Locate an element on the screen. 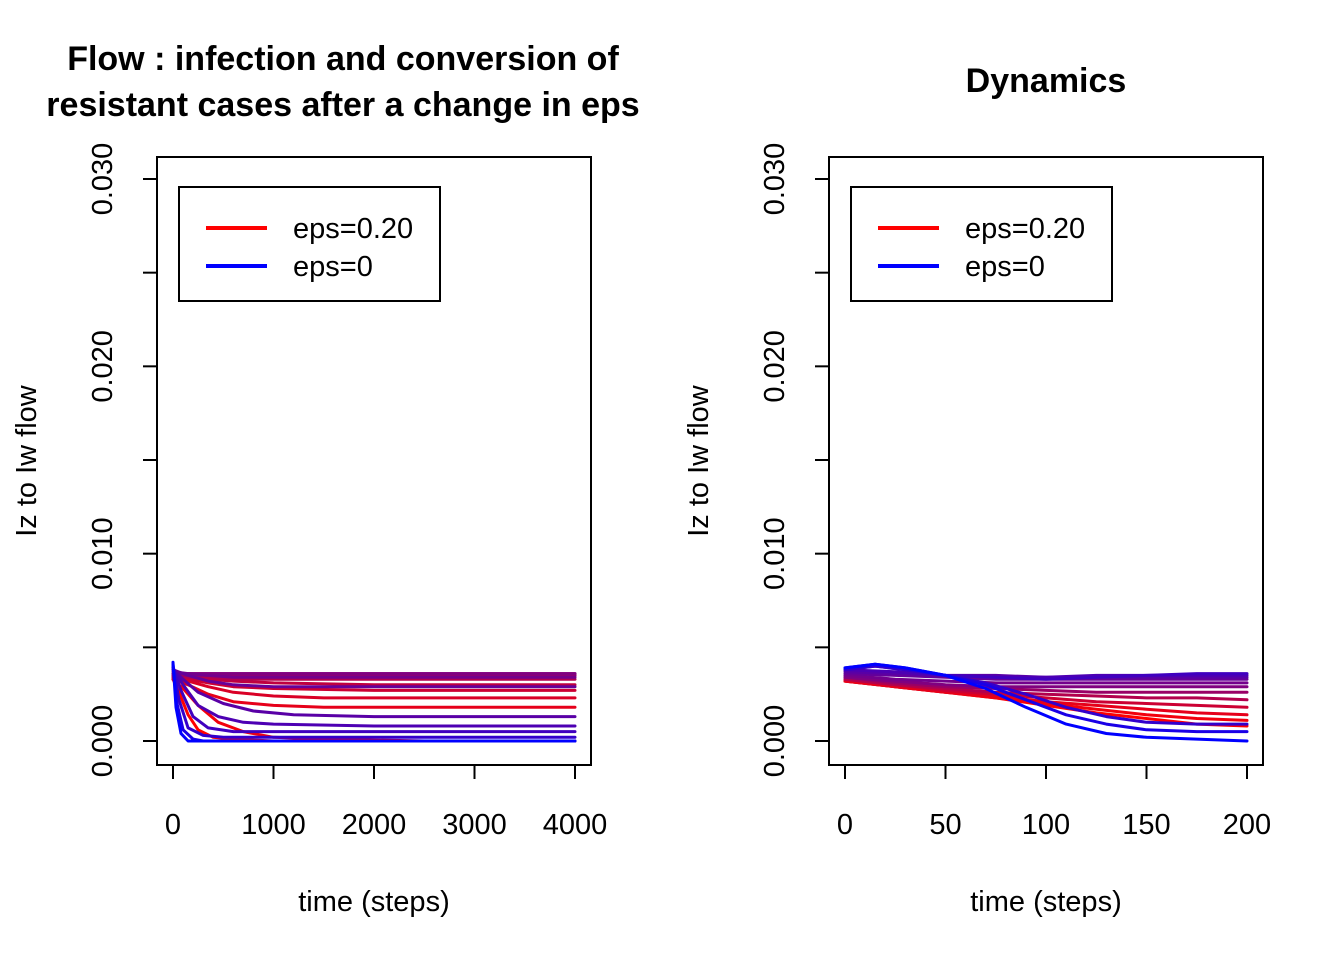 The width and height of the screenshot is (1344, 960). panel-2-legend-box is located at coordinates (981, 244).